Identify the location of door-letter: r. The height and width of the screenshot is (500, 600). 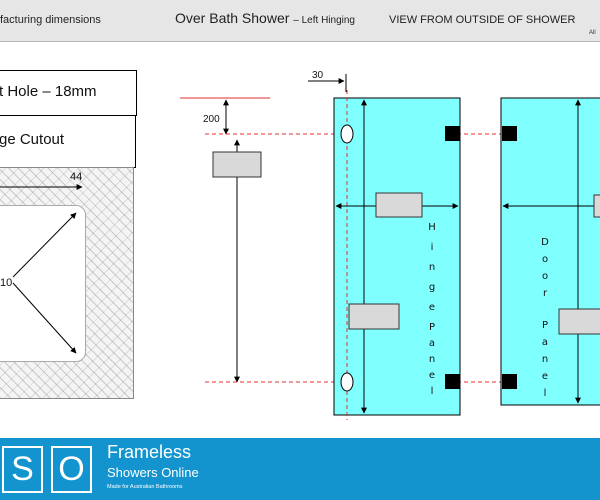
(545, 293).